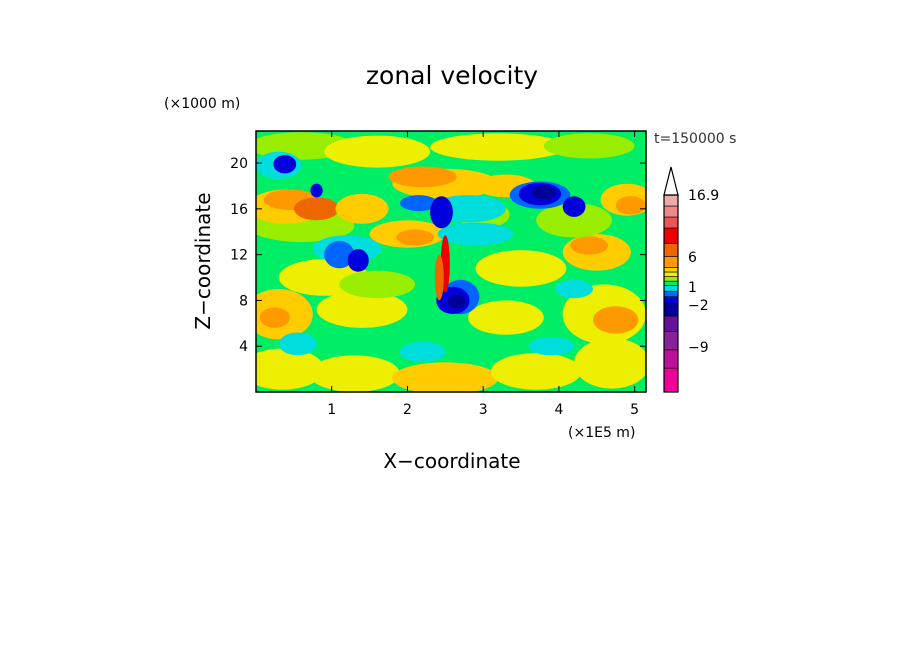  Describe the element at coordinates (692, 288) in the screenshot. I see `colorbar-label: 1` at that location.